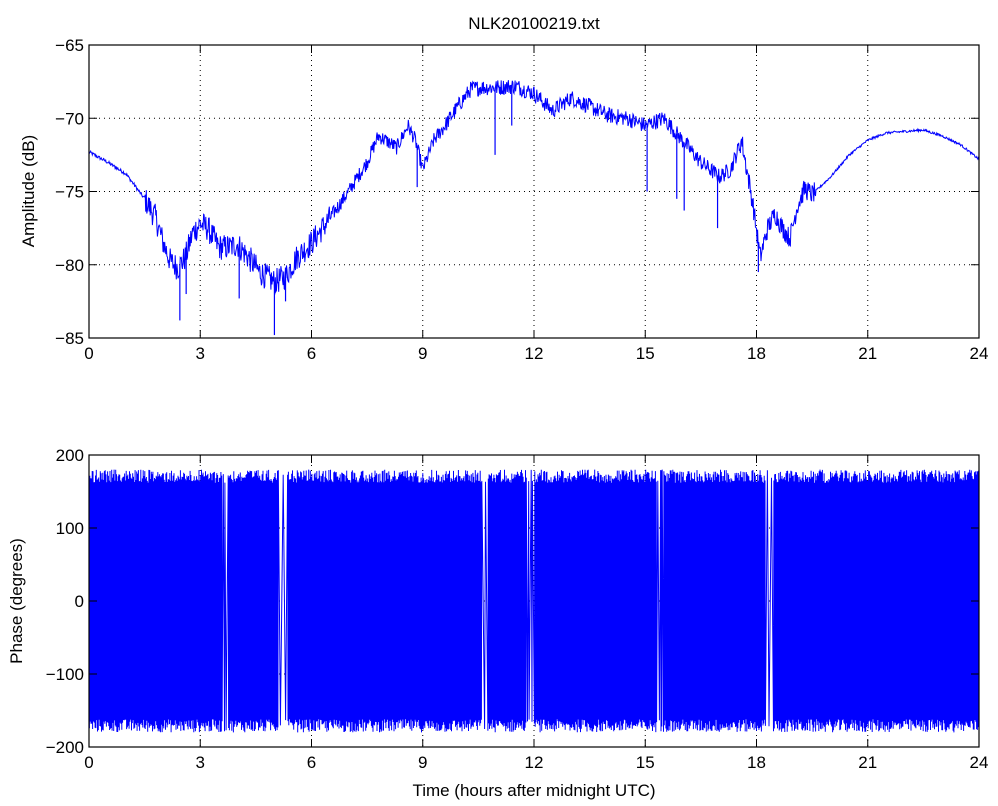  What do you see at coordinates (533, 790) in the screenshot?
I see `phase-xlabel: Time (hours after midnight UTC)` at bounding box center [533, 790].